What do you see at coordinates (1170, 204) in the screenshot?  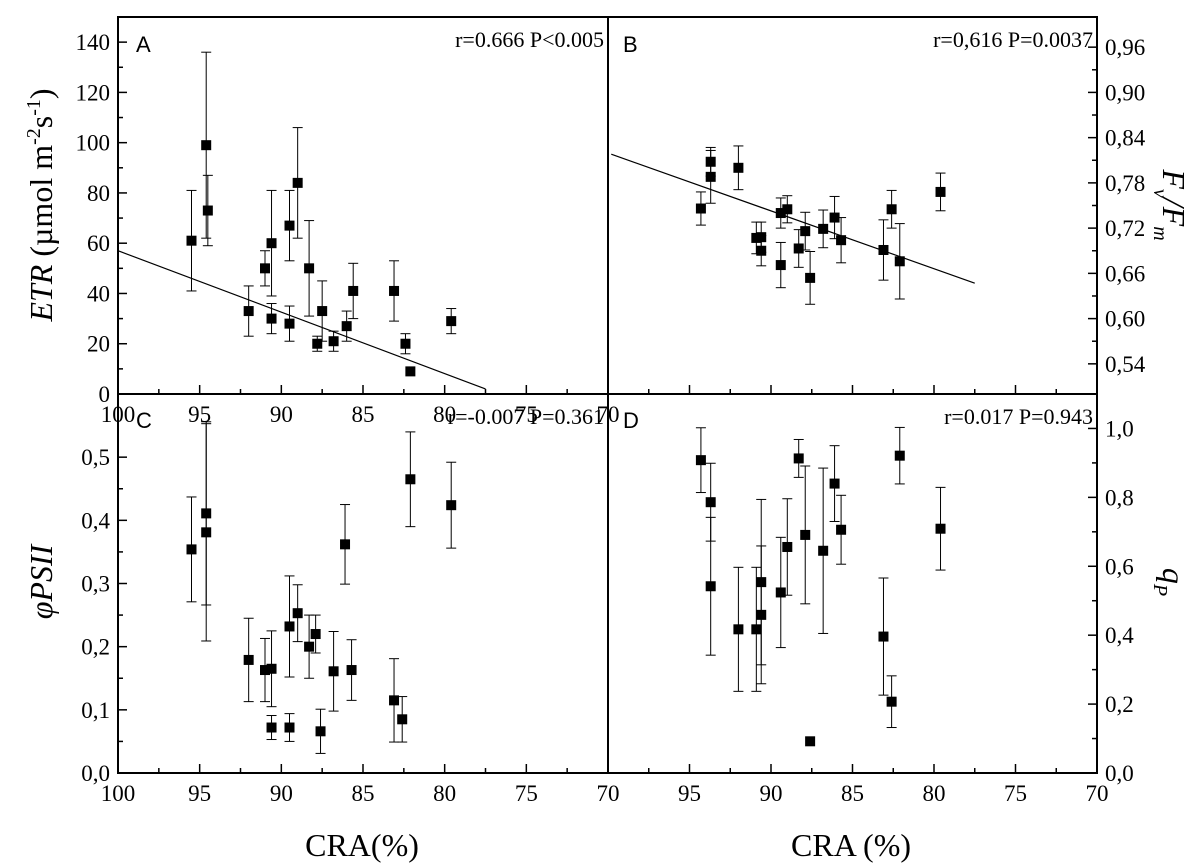 I see `y-axis-title-b: Fv/Fm` at bounding box center [1170, 204].